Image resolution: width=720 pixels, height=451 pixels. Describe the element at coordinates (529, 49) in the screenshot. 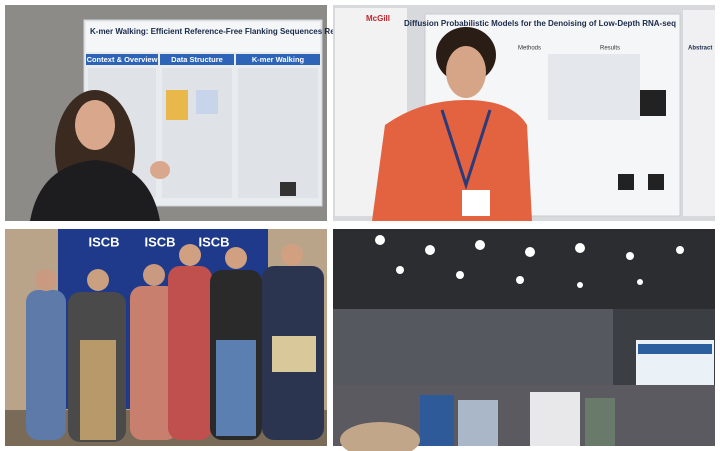

I see `section-title: Methods` at that location.